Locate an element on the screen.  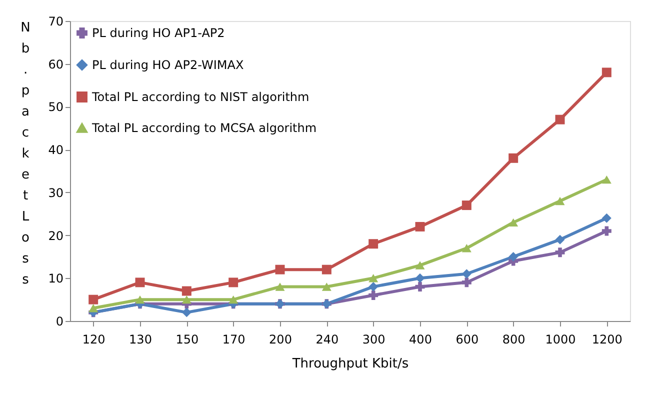
y-tick-label: 10 is located at coordinates (56, 279).